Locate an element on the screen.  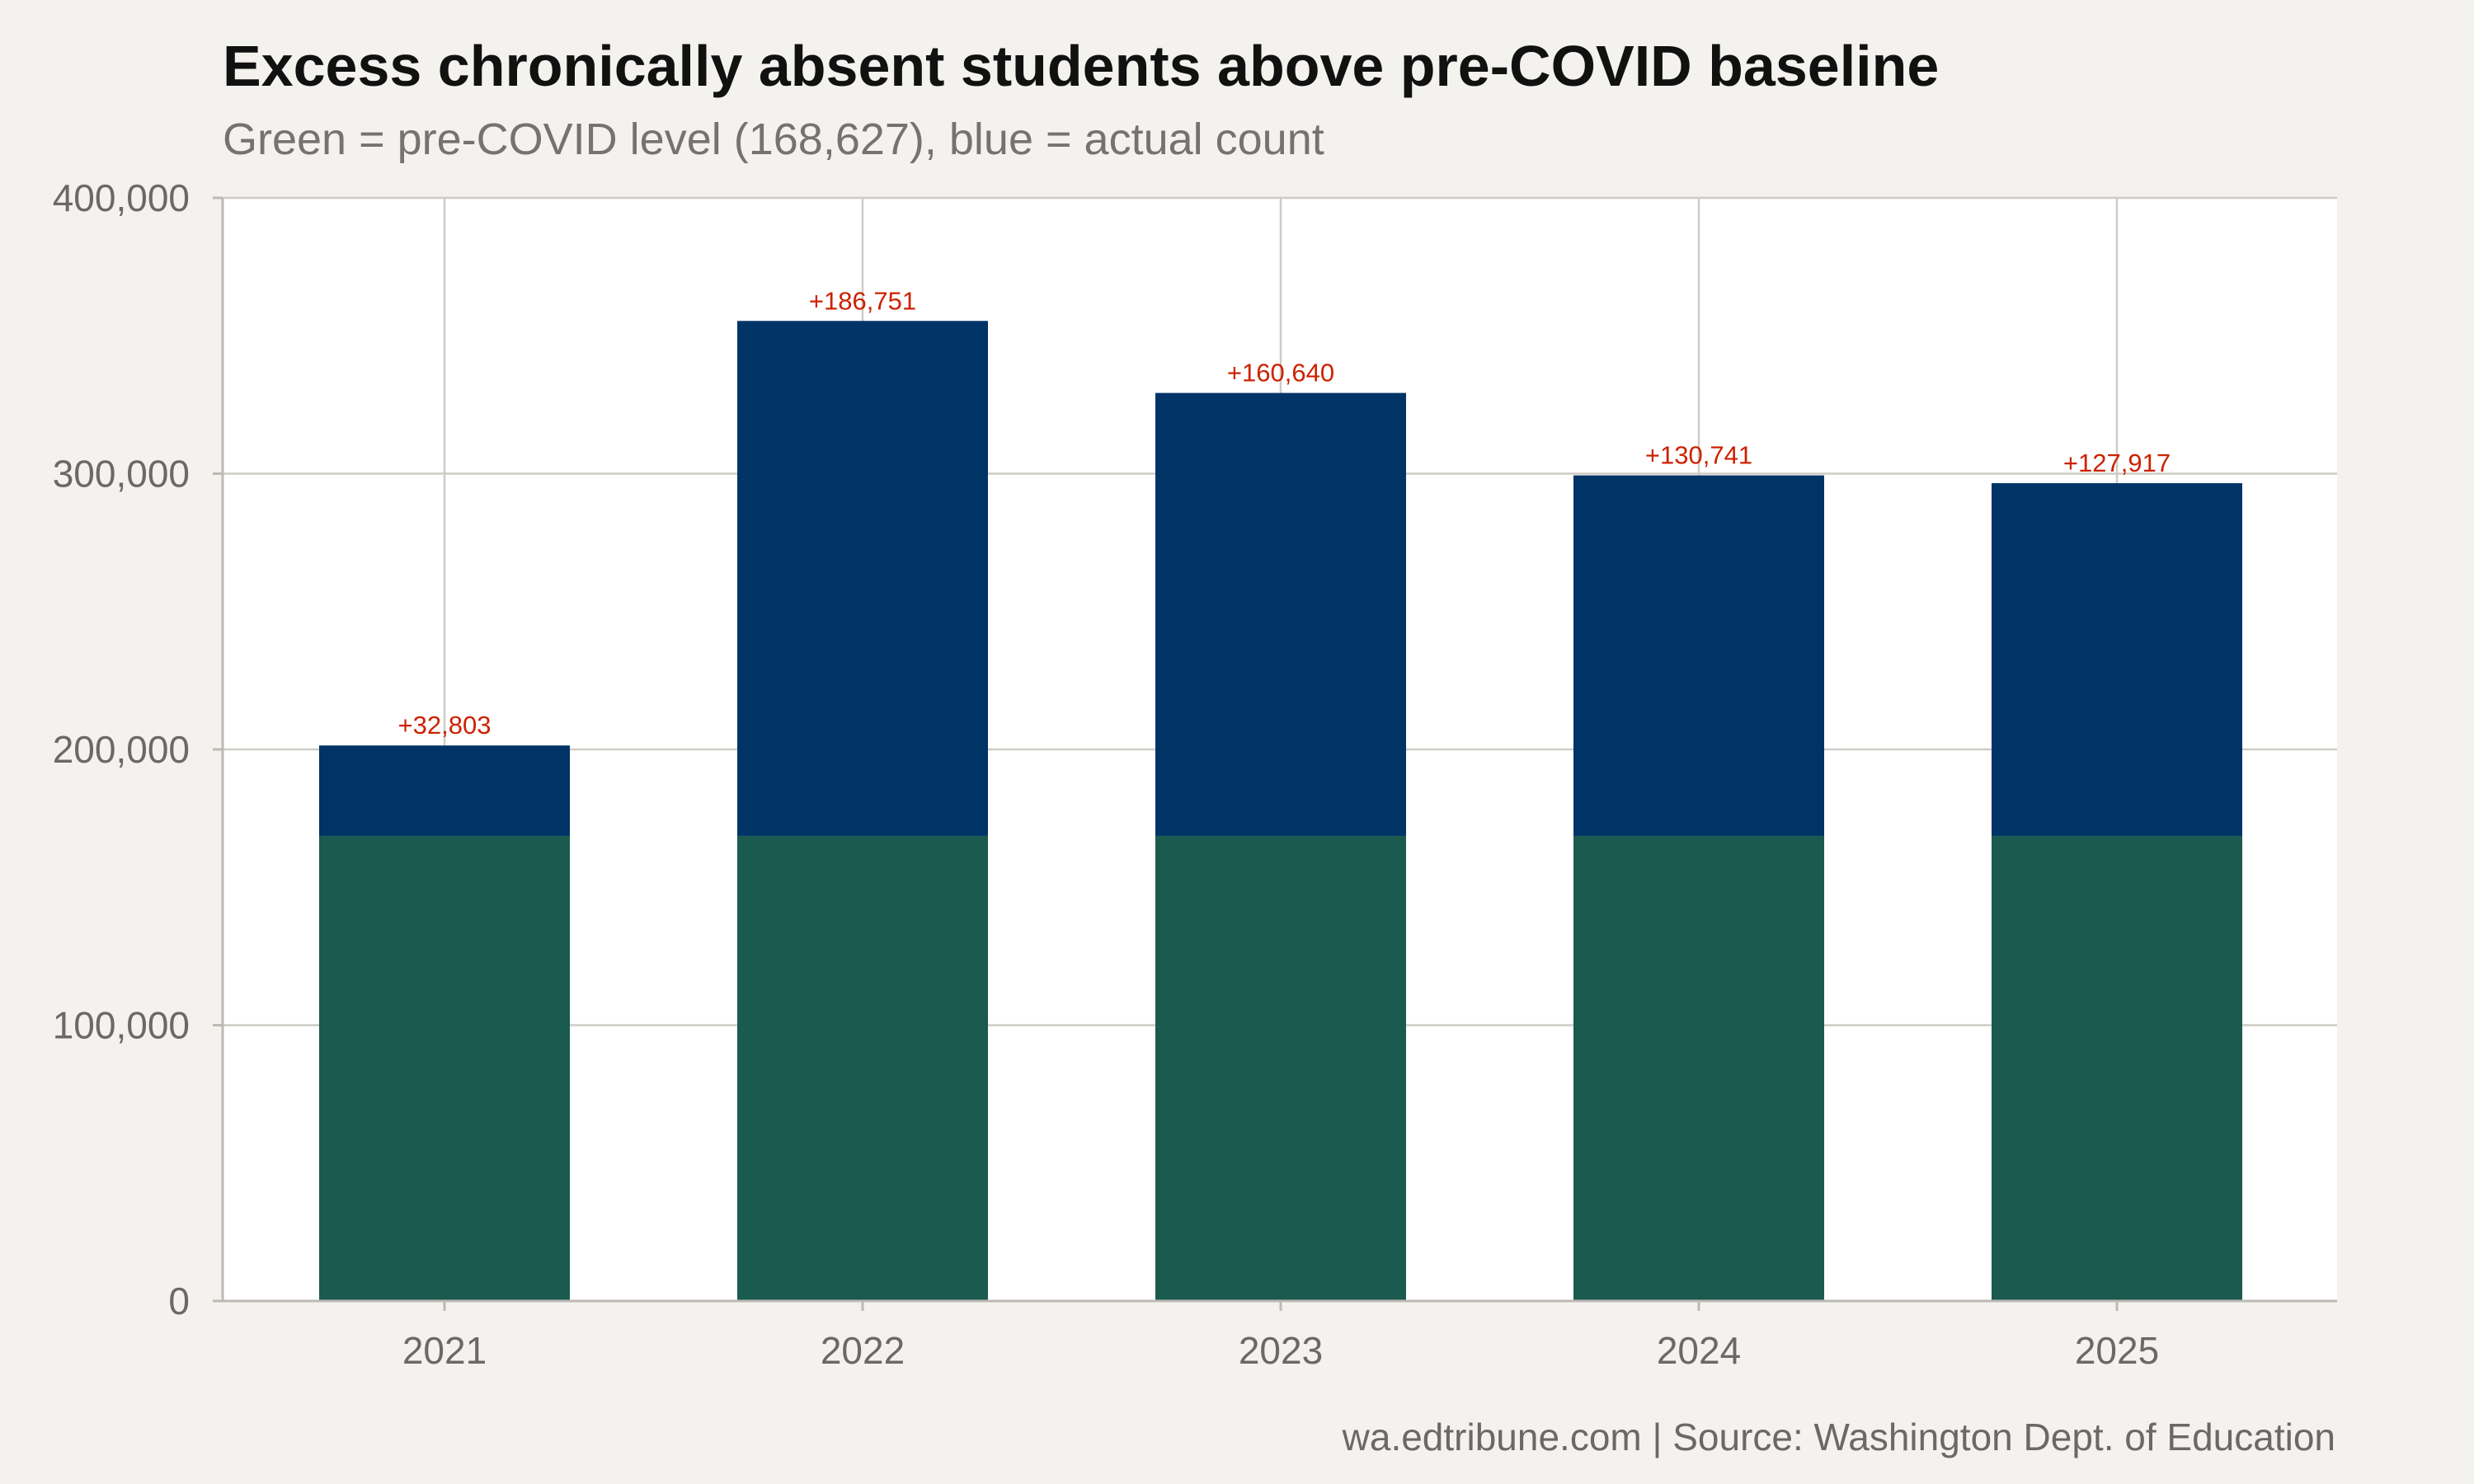
x-tick-label: 2024 is located at coordinates (1699, 1350).